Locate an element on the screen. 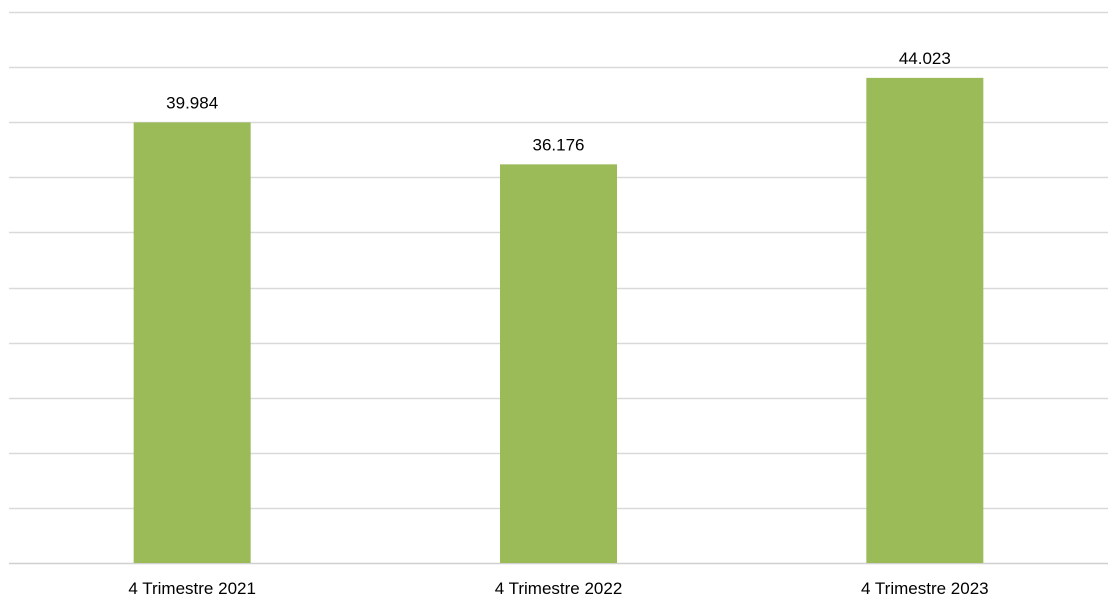  data-labels: 39.984 36.176 44.023 is located at coordinates (558, 101).